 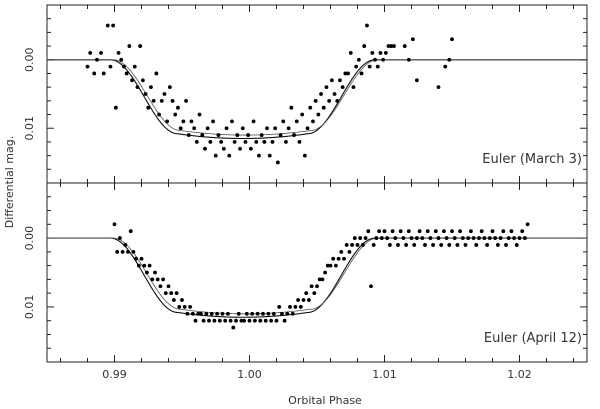 What do you see at coordinates (519, 374) in the screenshot?
I see `x-tick-label: 1.02` at bounding box center [519, 374].